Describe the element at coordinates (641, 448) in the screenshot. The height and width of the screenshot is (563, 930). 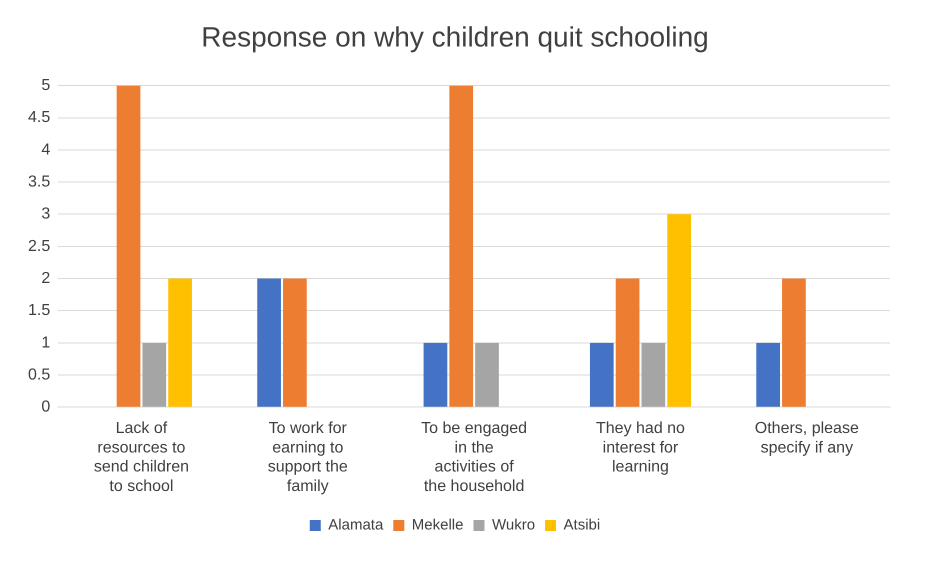
I see `x-tick-label: They had no interest for learning` at that location.